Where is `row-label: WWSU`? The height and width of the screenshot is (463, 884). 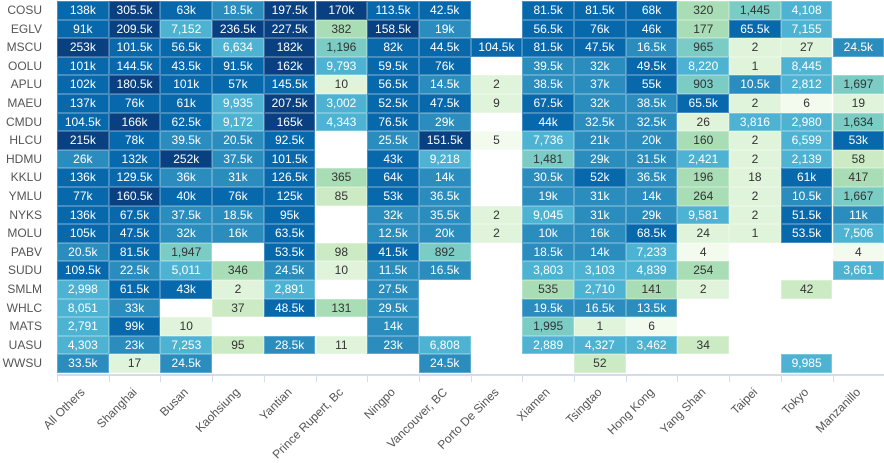
row-label: WWSU is located at coordinates (22, 363).